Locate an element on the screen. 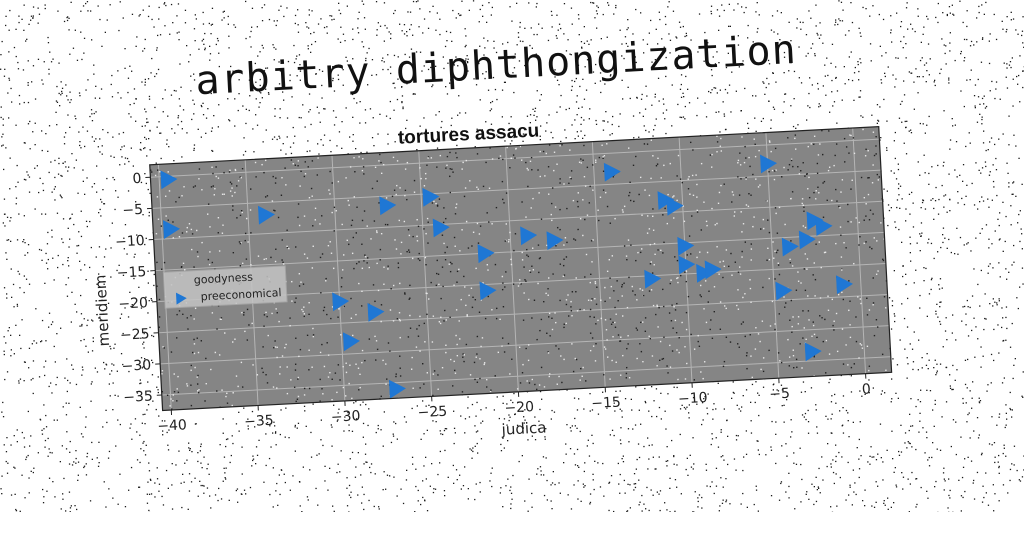 This screenshot has height=538, width=1024. y-tick-label: 0 is located at coordinates (137, 179).